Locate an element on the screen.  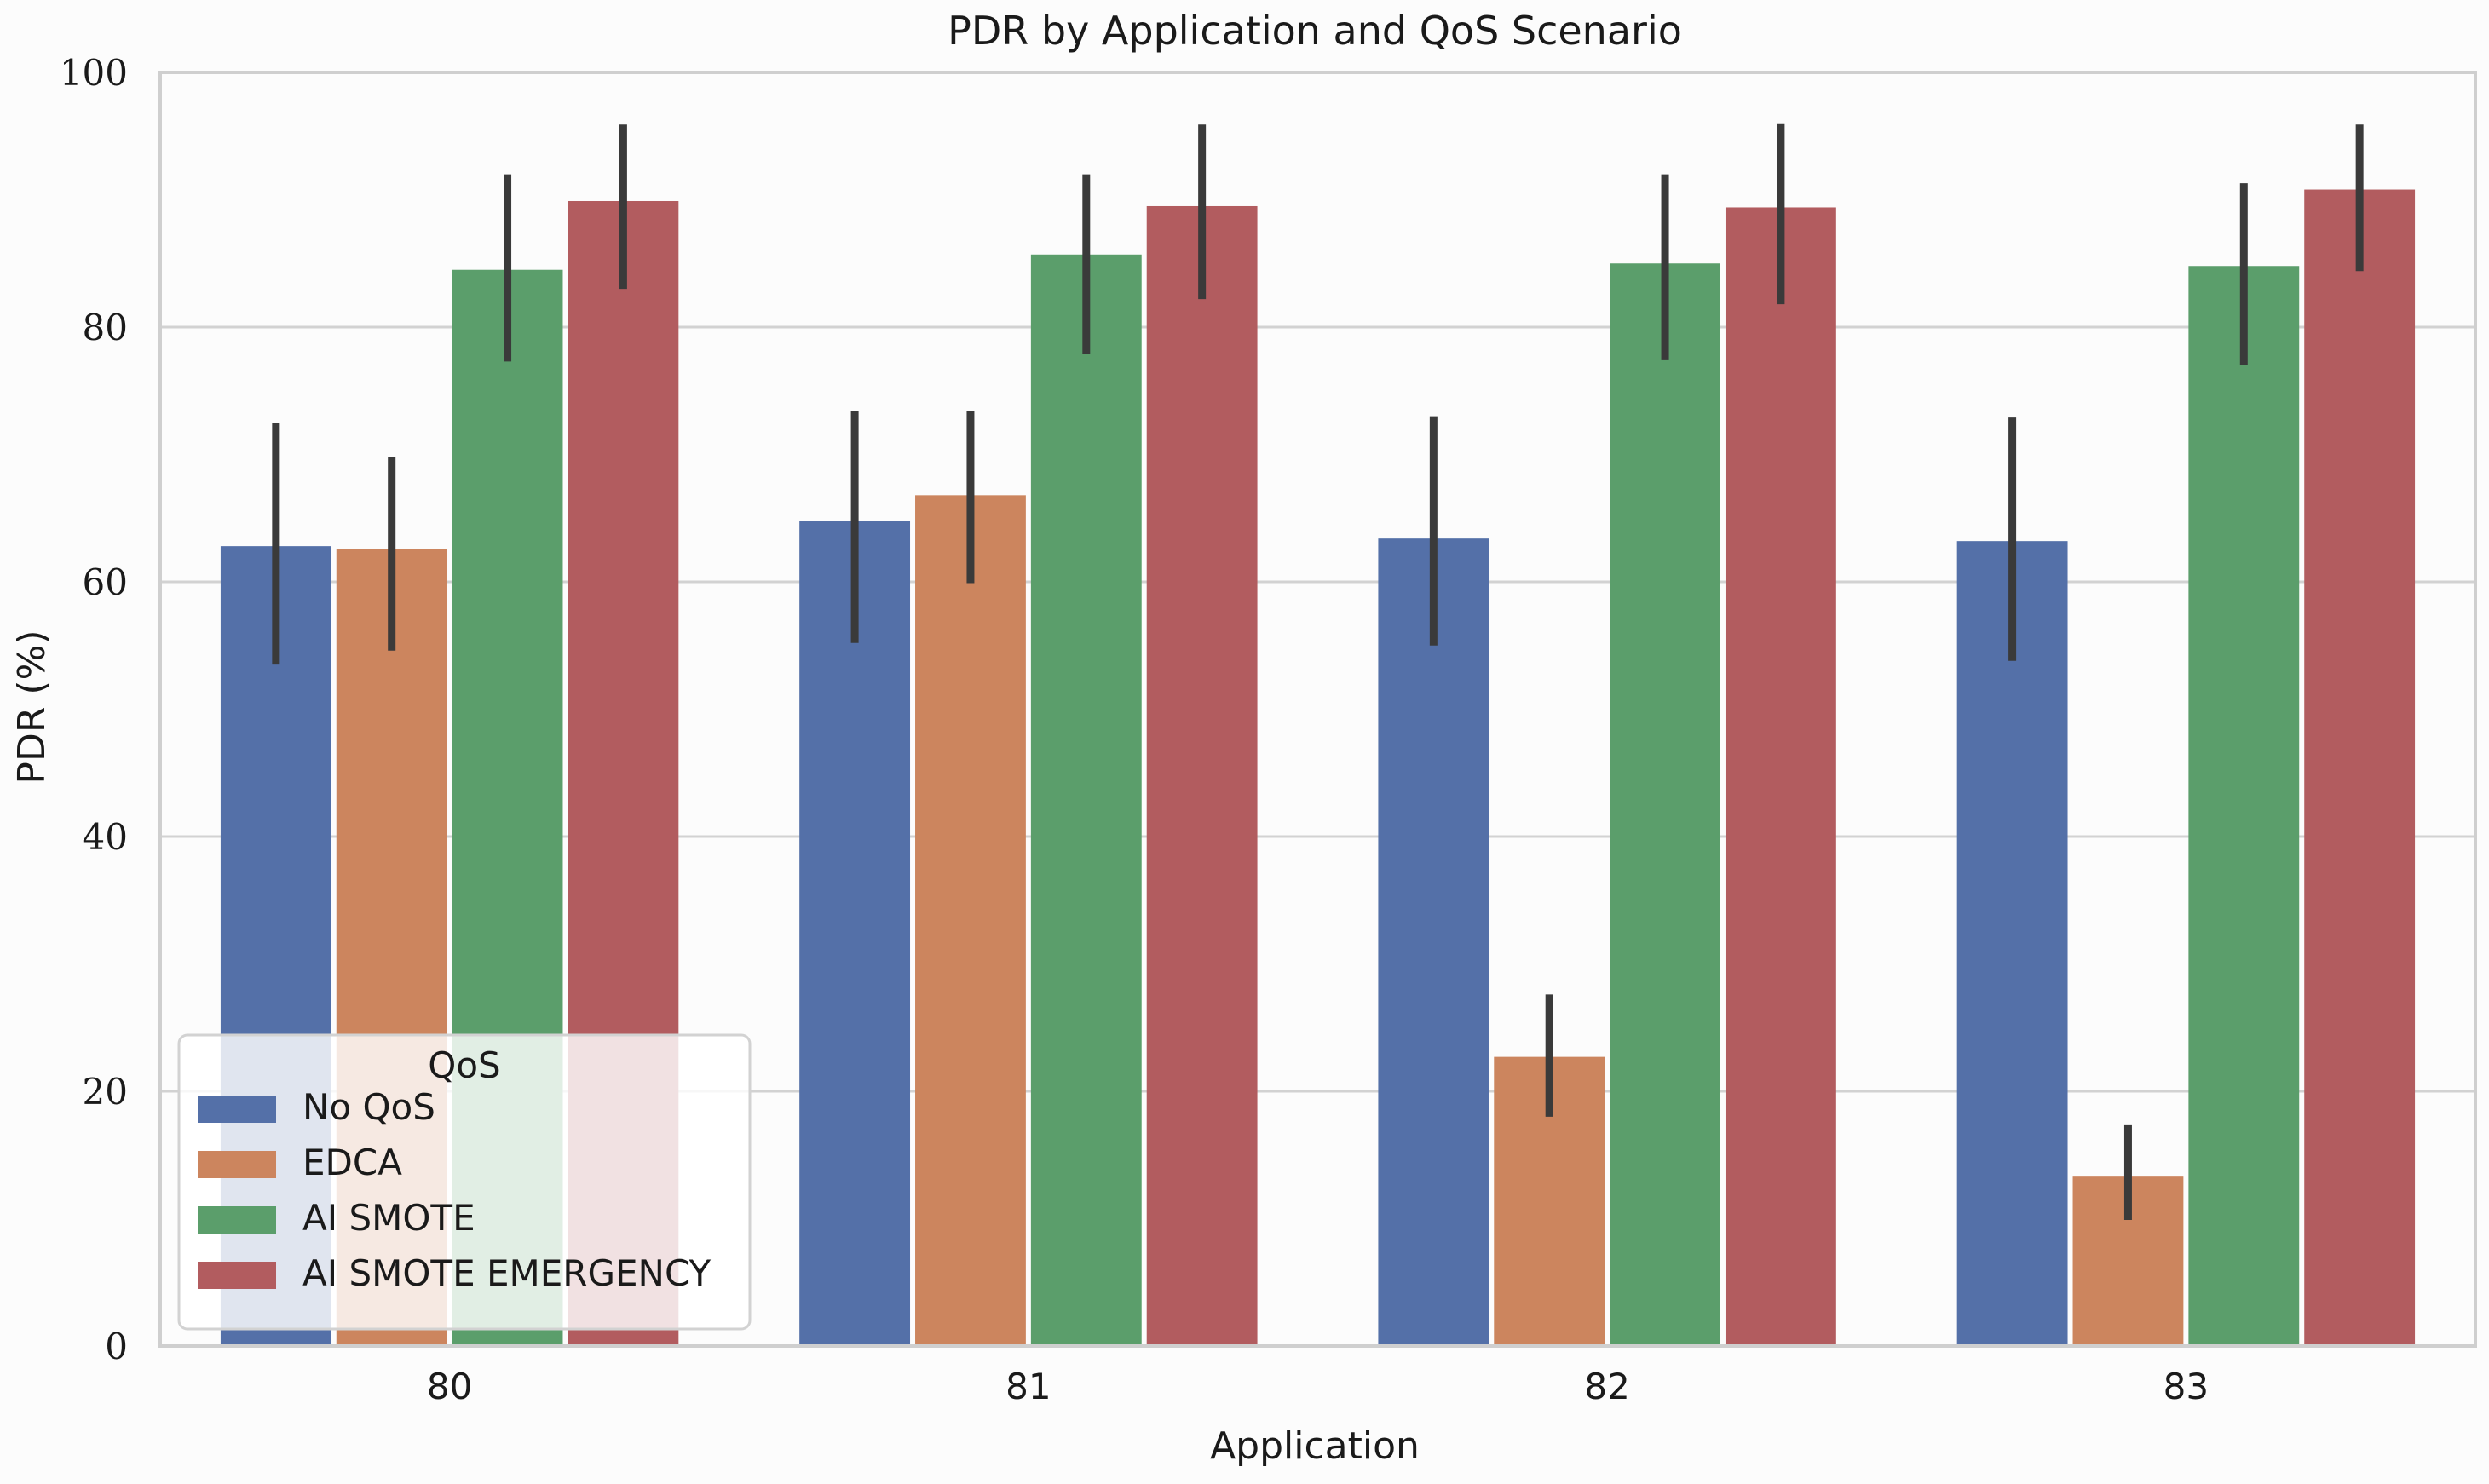
legend-label: AI SMOTE is located at coordinates (388, 1218).